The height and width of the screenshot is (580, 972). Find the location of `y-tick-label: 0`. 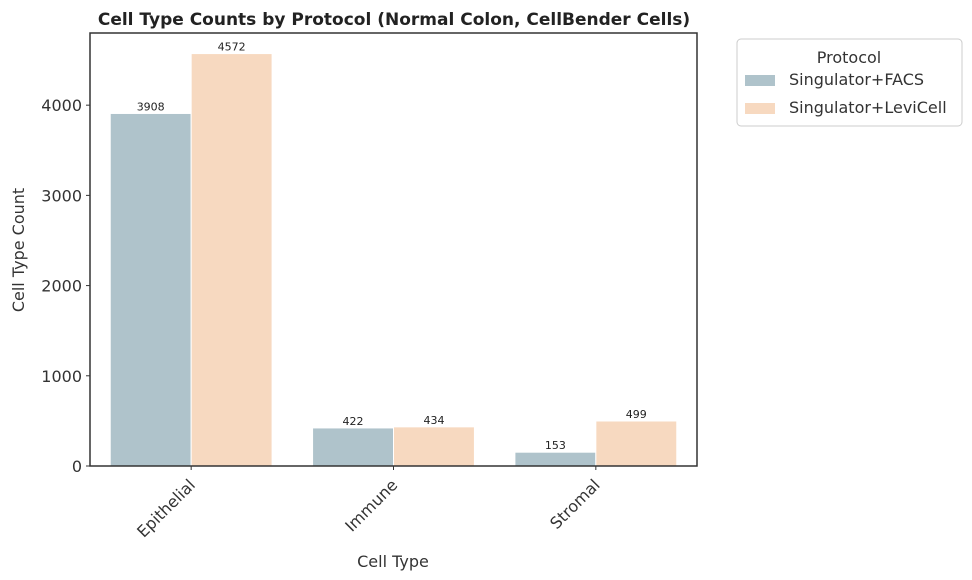

y-tick-label: 0 is located at coordinates (77, 466).